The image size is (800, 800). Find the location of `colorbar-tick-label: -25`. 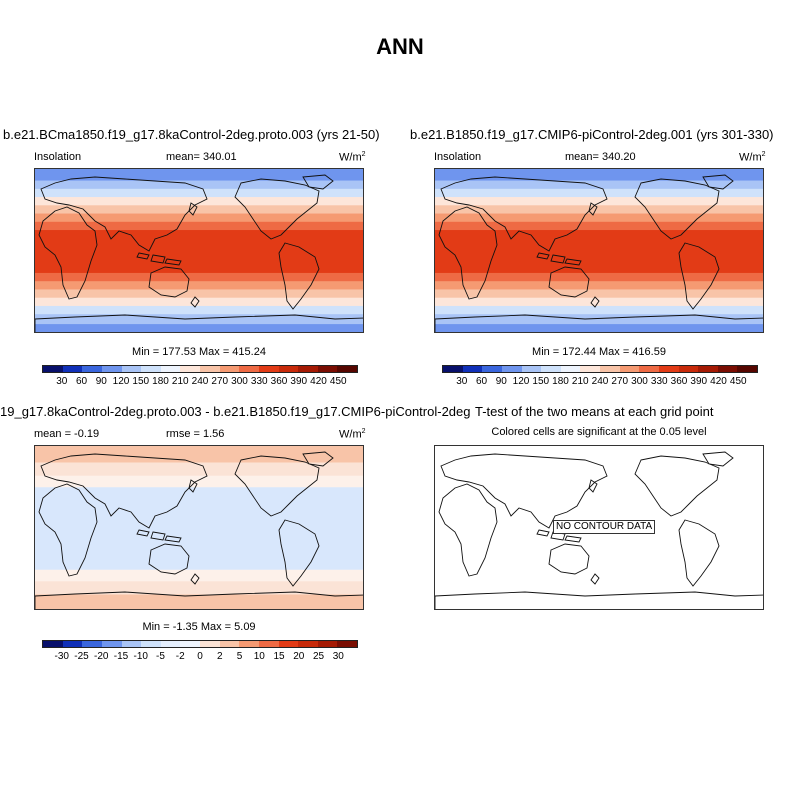

colorbar-tick-label: -25 is located at coordinates (81, 656).